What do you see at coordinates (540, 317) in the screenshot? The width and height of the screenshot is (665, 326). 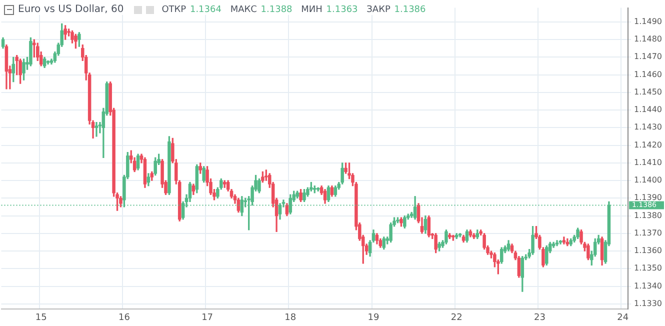 I see `x-tick-label: 23` at bounding box center [540, 317].